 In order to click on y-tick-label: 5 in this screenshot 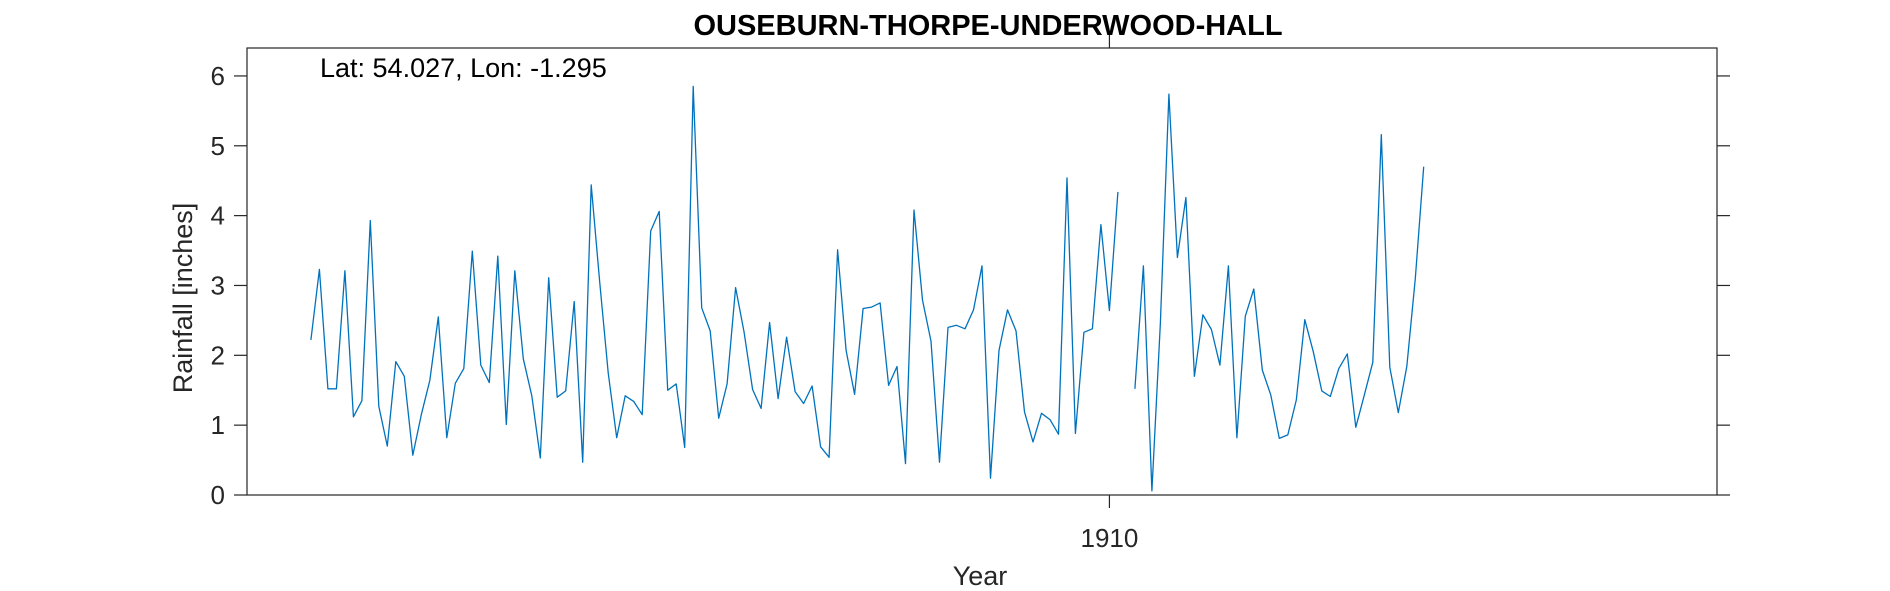, I will do `click(218, 146)`.